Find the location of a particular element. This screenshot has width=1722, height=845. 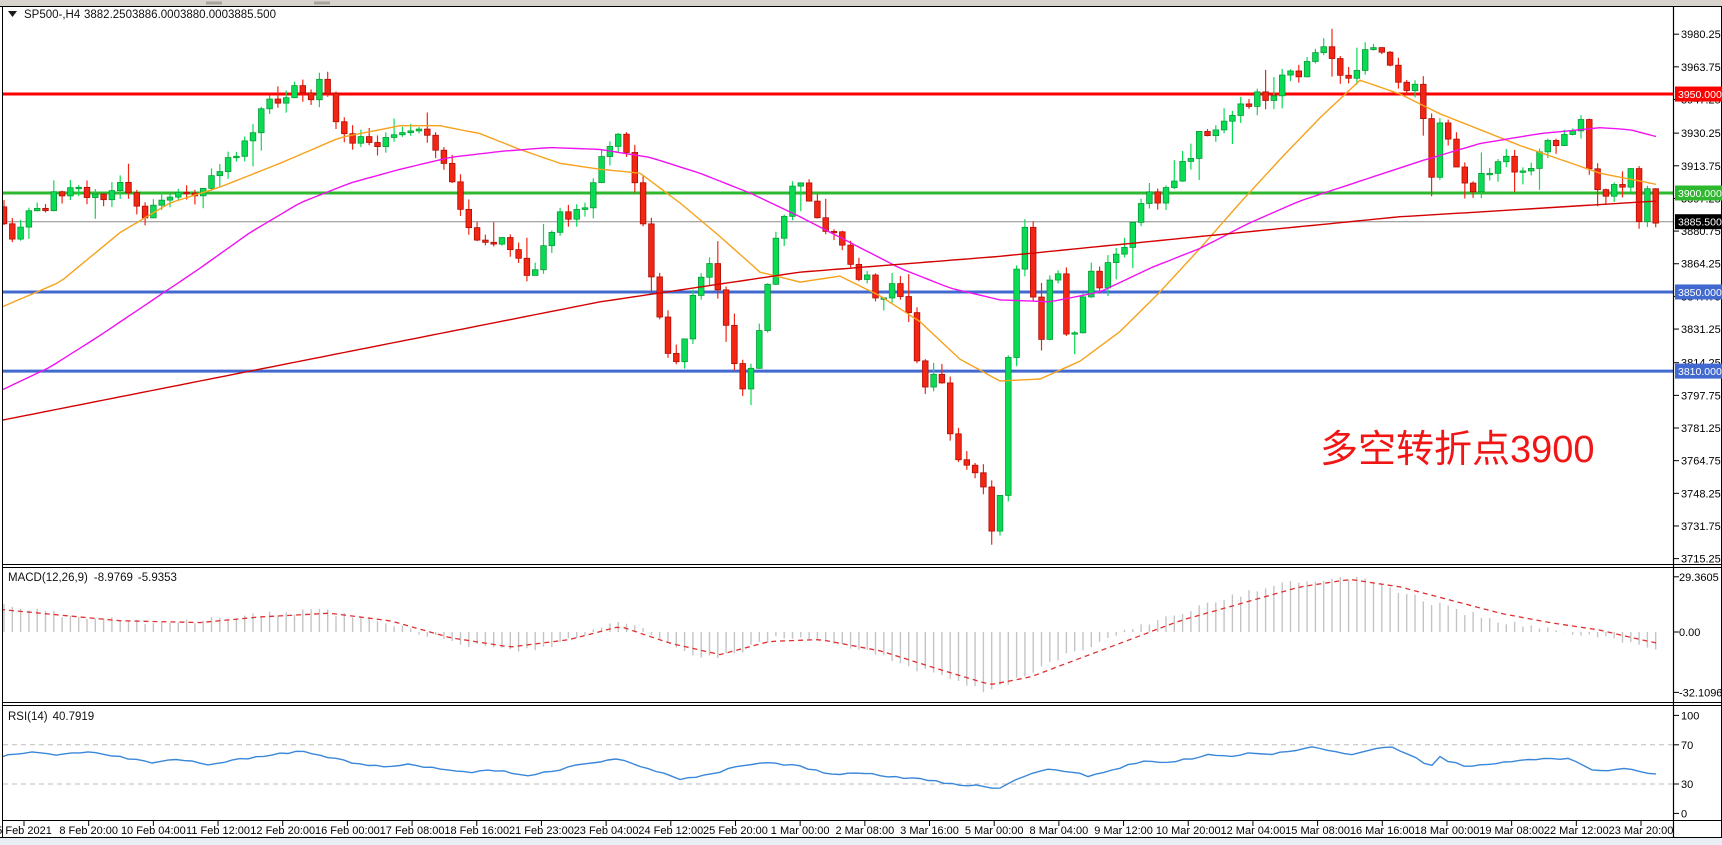

rsi-tick-label: 30 is located at coordinates (1687, 785).